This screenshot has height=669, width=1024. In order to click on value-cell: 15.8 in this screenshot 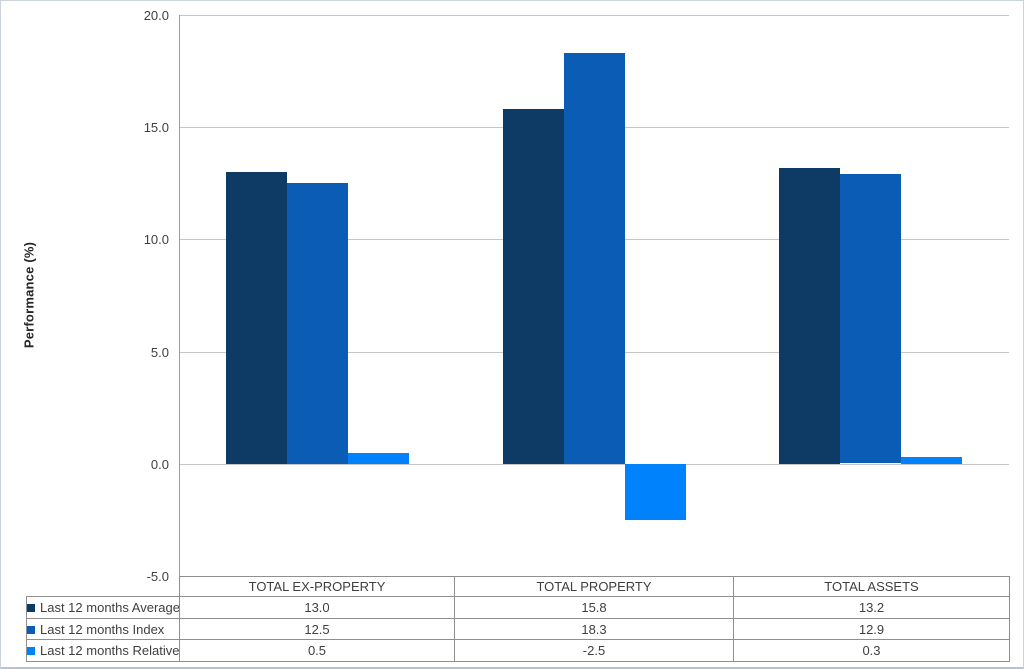, I will do `click(594, 607)`.